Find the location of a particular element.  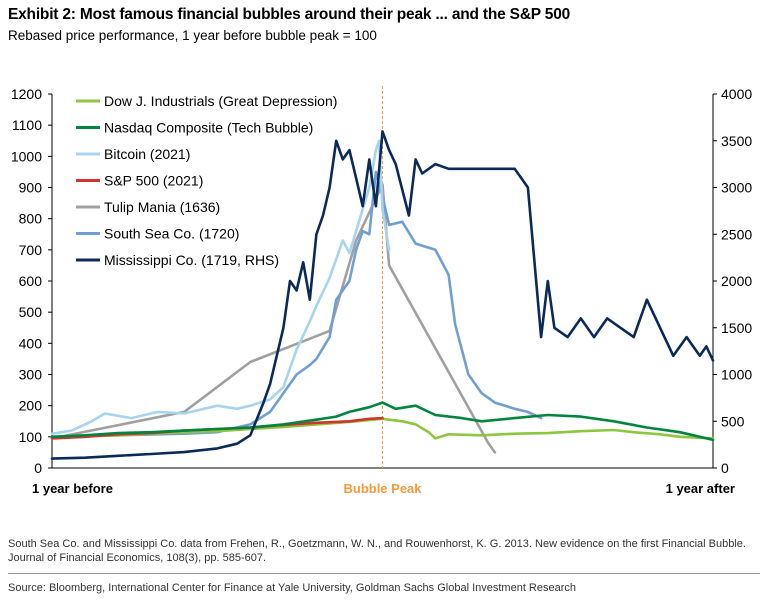

left-tick-label: 1100 is located at coordinates (27, 125).